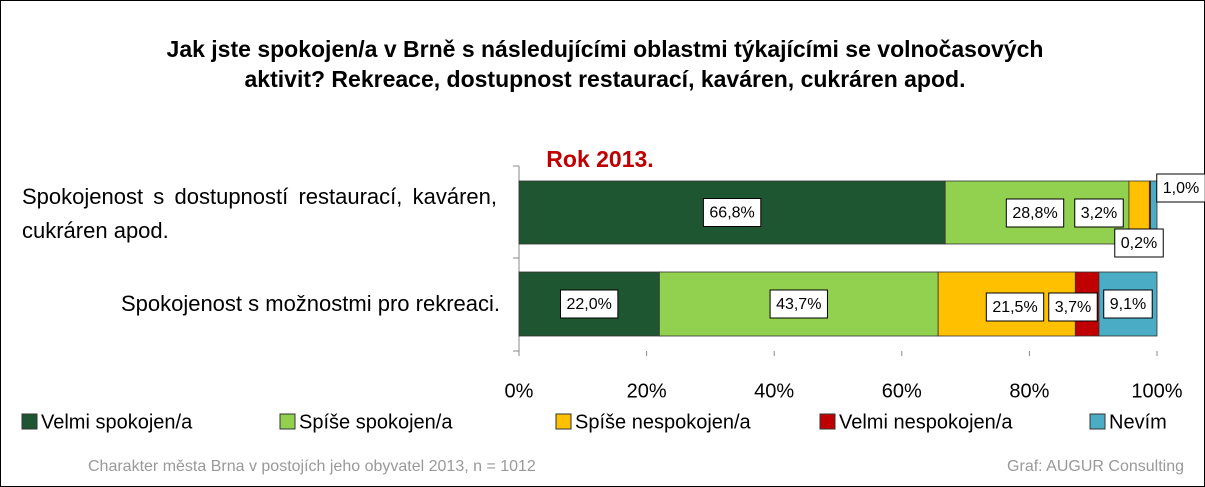 This screenshot has height=487, width=1205. I want to click on data-label: 22,0%, so click(588, 304).